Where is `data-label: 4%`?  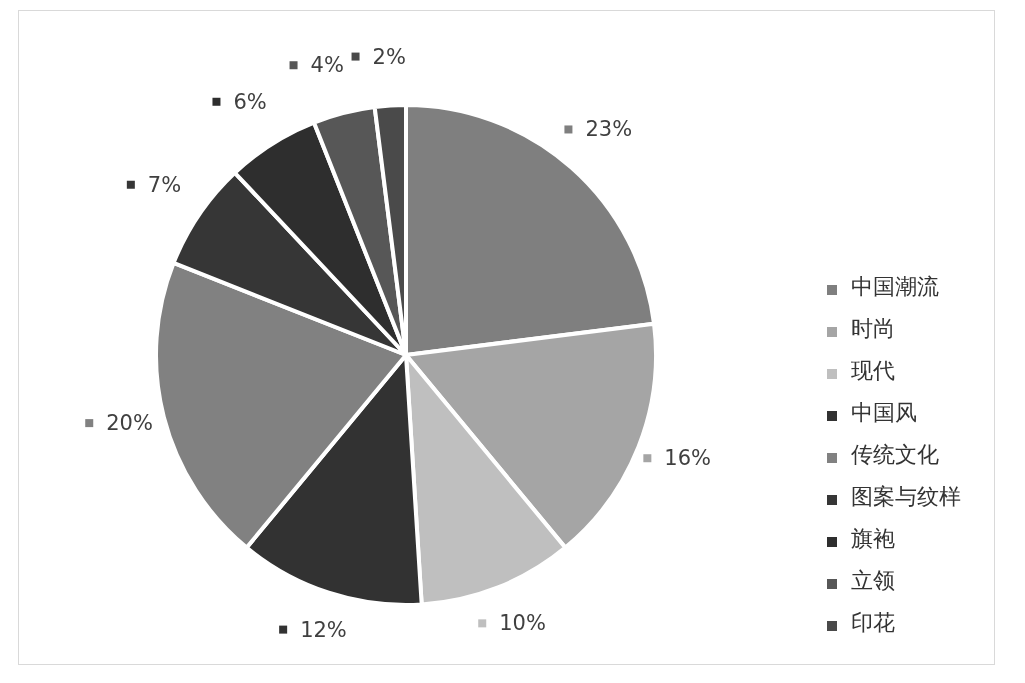 data-label: 4% is located at coordinates (327, 65).